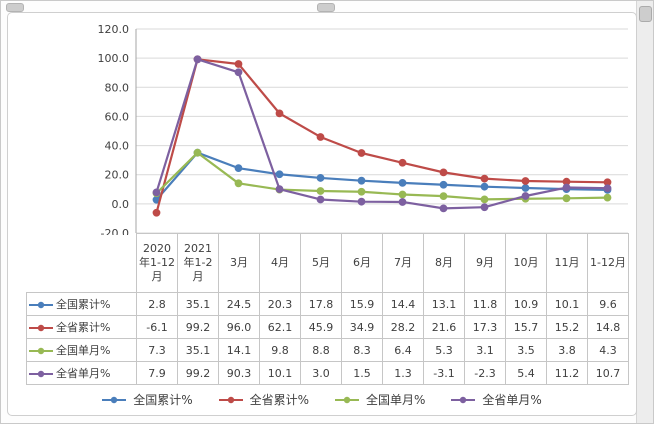  I want to click on value-cell: 9.6, so click(608, 304).